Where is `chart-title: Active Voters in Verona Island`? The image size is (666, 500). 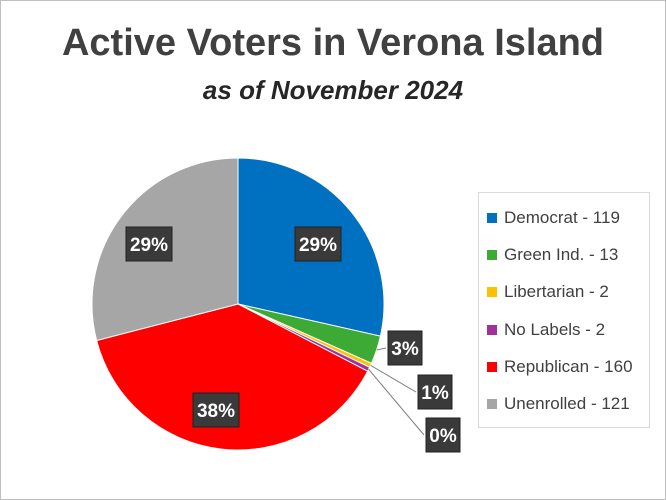 chart-title: Active Voters in Verona Island is located at coordinates (333, 43).